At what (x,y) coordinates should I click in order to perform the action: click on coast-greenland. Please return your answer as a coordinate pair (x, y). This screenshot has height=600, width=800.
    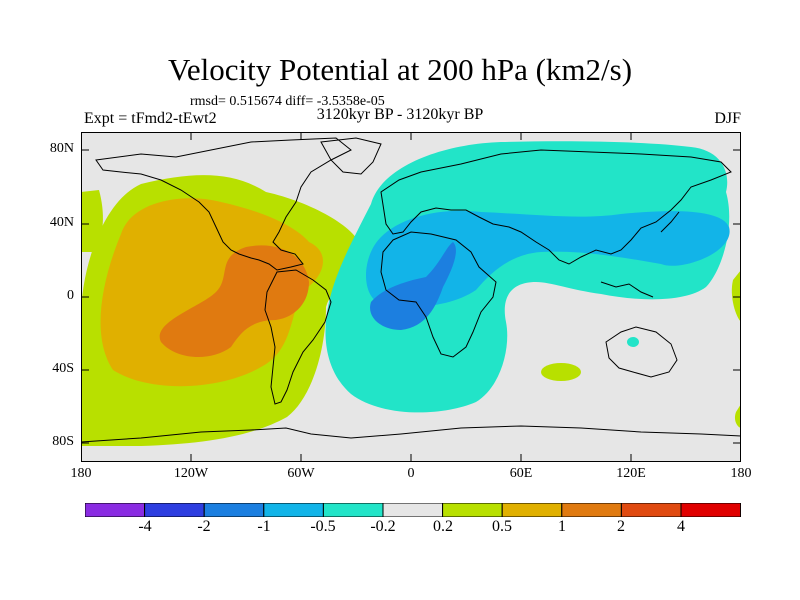
    Looking at the image, I should click on (351, 156).